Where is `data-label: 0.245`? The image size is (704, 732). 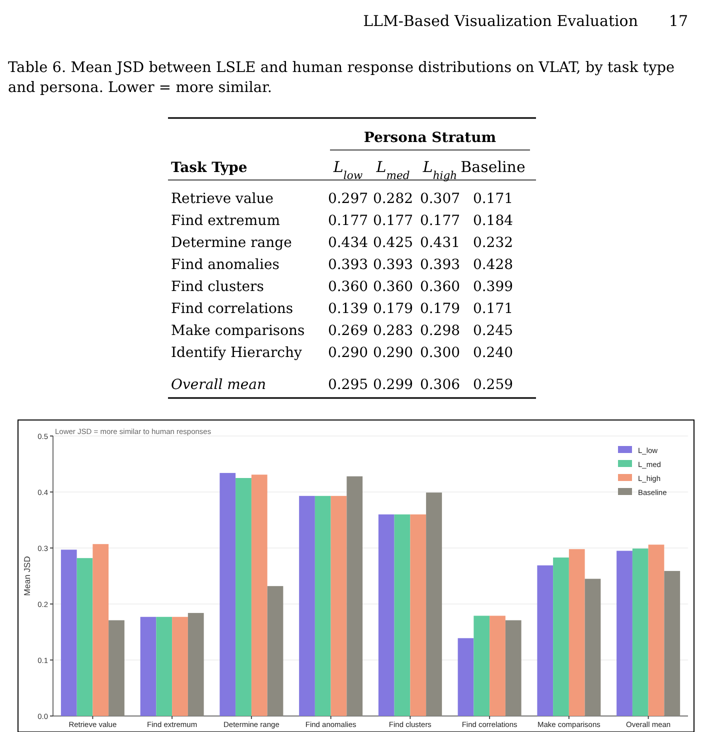 data-label: 0.245 is located at coordinates (493, 331).